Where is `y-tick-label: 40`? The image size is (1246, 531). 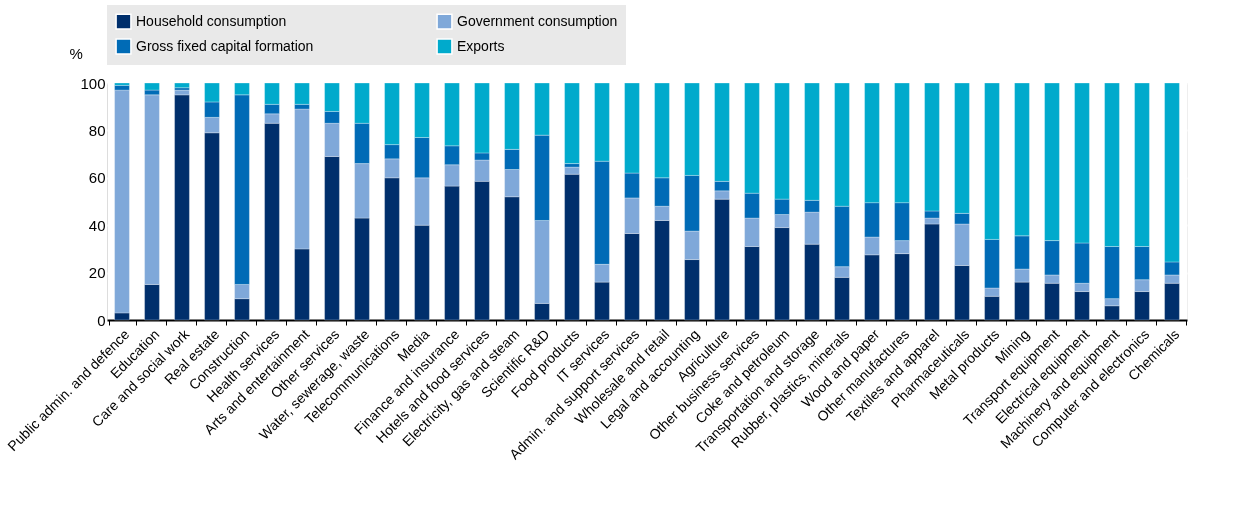 y-tick-label: 40 is located at coordinates (97, 225).